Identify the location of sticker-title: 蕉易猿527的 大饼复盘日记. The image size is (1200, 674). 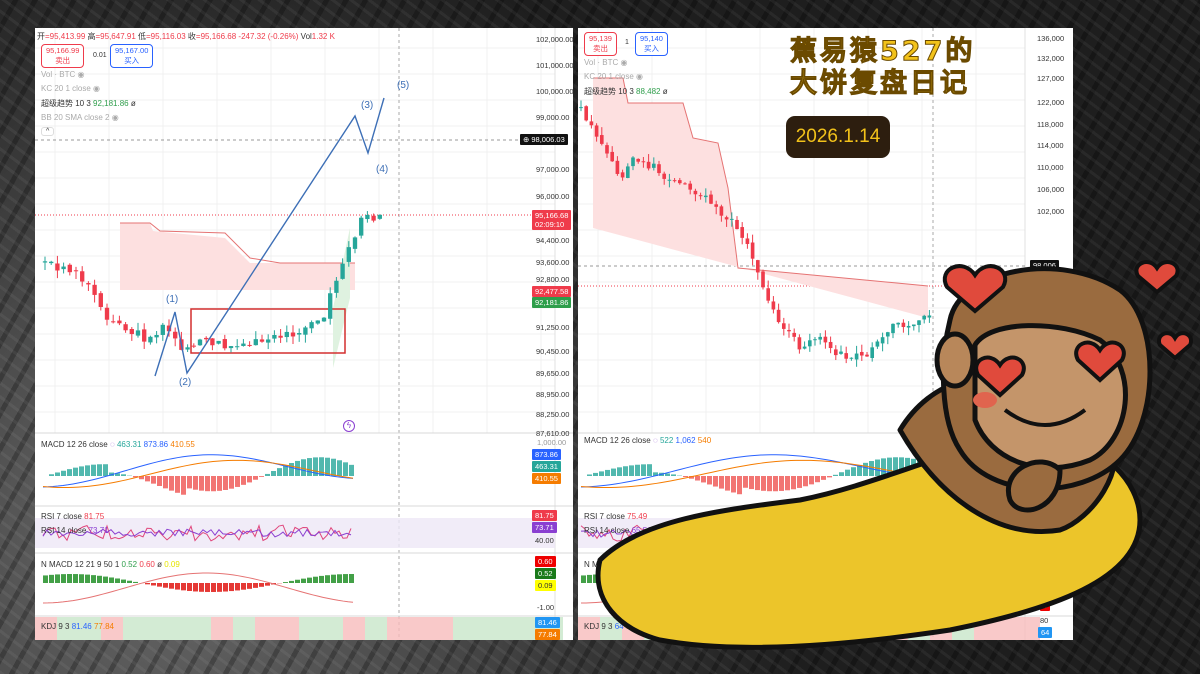
(882, 68).